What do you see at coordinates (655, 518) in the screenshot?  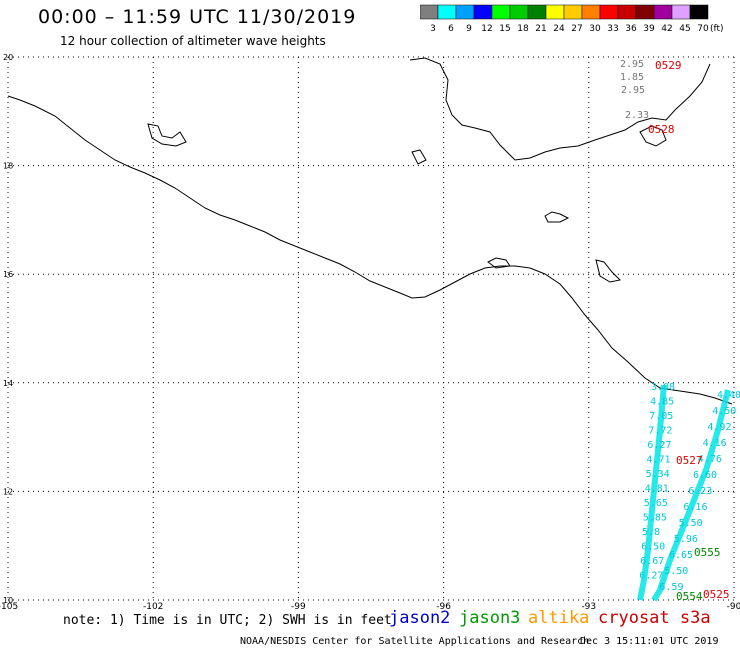 I see `labels-cyan-item: 5.85` at bounding box center [655, 518].